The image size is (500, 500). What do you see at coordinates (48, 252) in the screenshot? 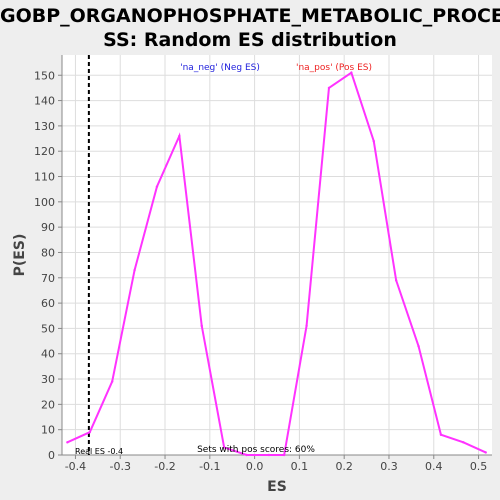
I see `y-tick-label: 80` at bounding box center [48, 252].